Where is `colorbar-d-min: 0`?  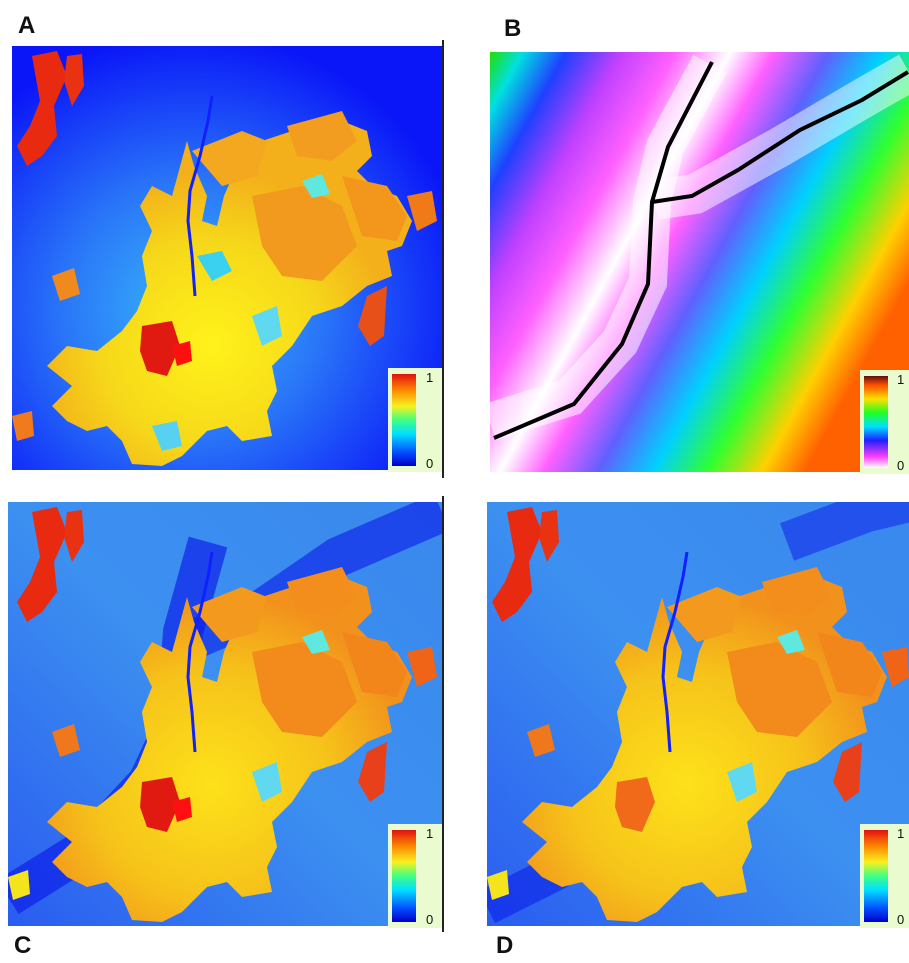 colorbar-d-min: 0 is located at coordinates (901, 919).